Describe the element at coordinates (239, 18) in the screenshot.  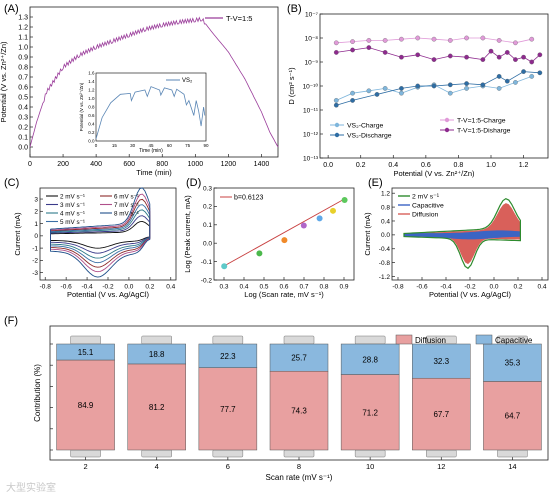
I see `panel-a-legend-label: T-V=1:5` at that location.